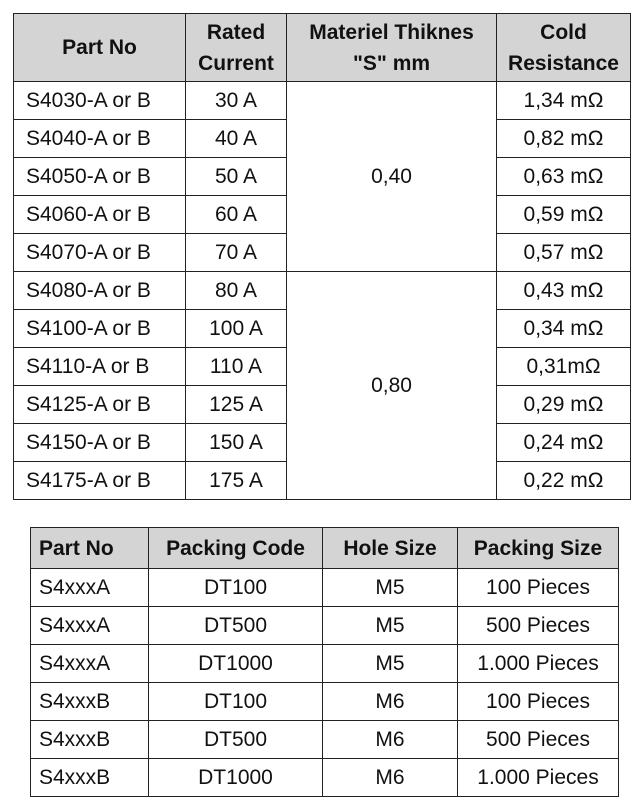 This screenshot has height=805, width=643. Describe the element at coordinates (236, 404) in the screenshot. I see `current-cell: 125 A` at that location.